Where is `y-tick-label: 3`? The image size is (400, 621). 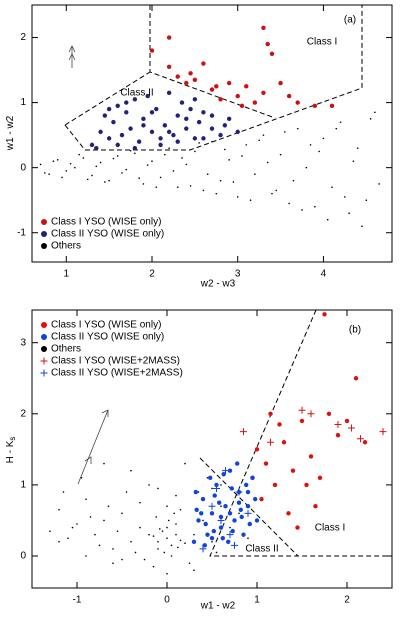 y-tick-label: 3 is located at coordinates (23, 342).